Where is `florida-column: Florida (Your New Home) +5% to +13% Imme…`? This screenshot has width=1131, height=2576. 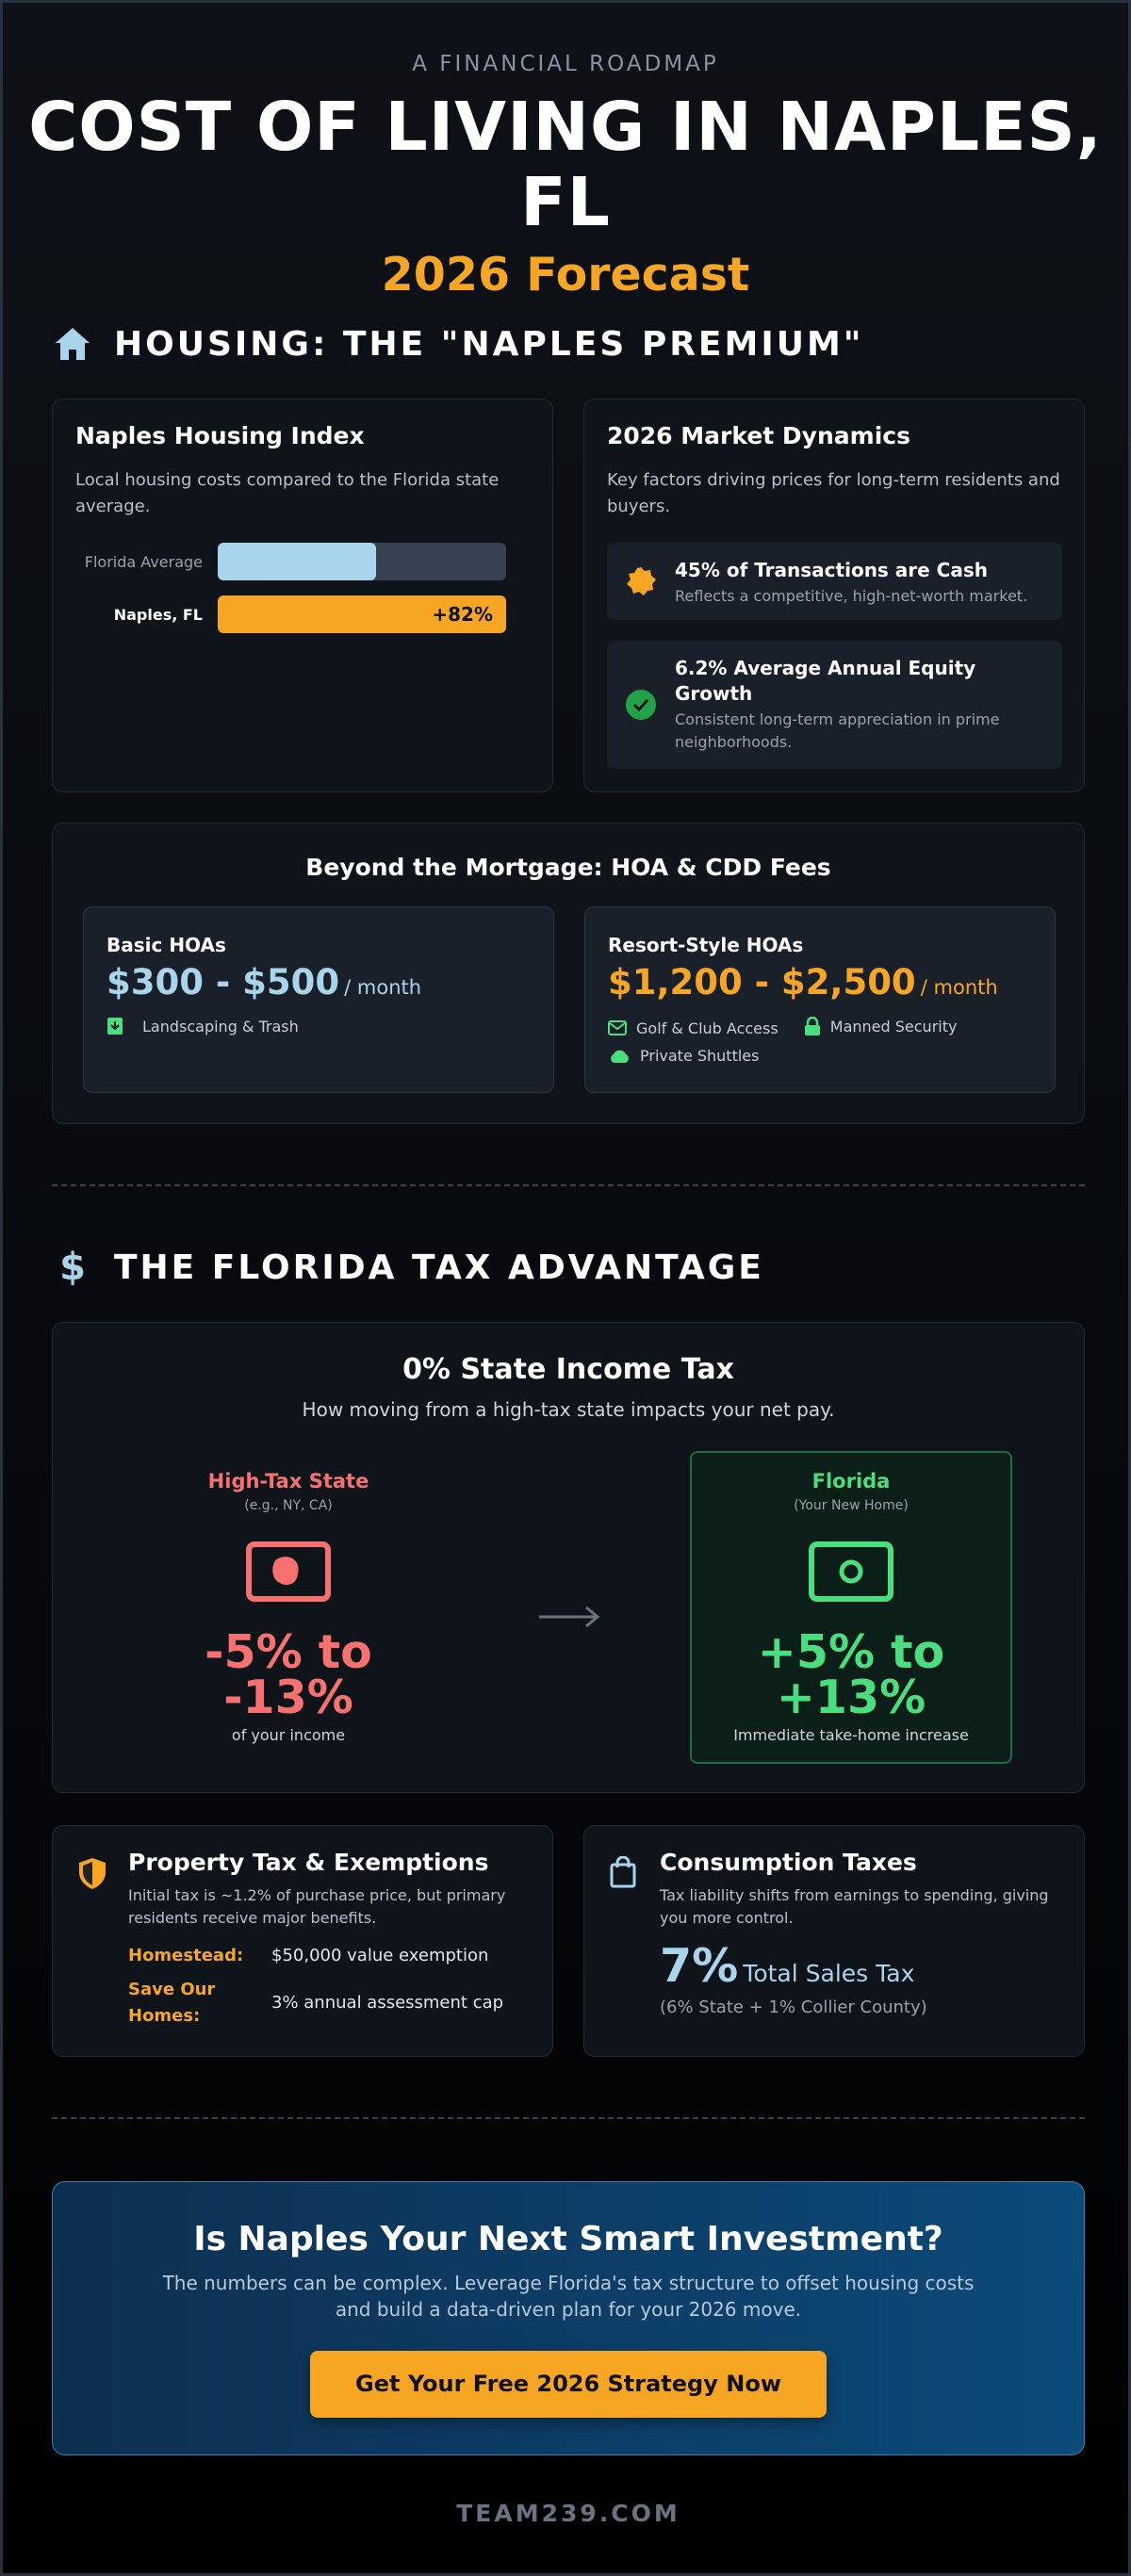
florida-column: Florida (Your New Home) +5% to +13% Imme… is located at coordinates (851, 1607).